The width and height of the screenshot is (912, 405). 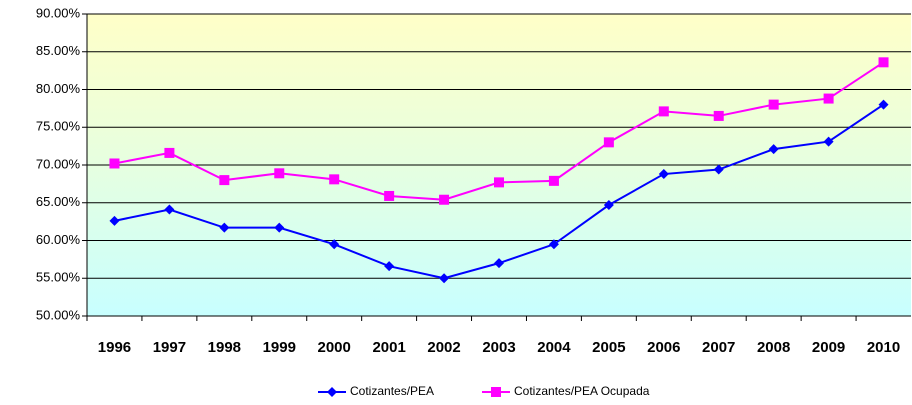 I want to click on x-tick-label: 2010, so click(x=883, y=347).